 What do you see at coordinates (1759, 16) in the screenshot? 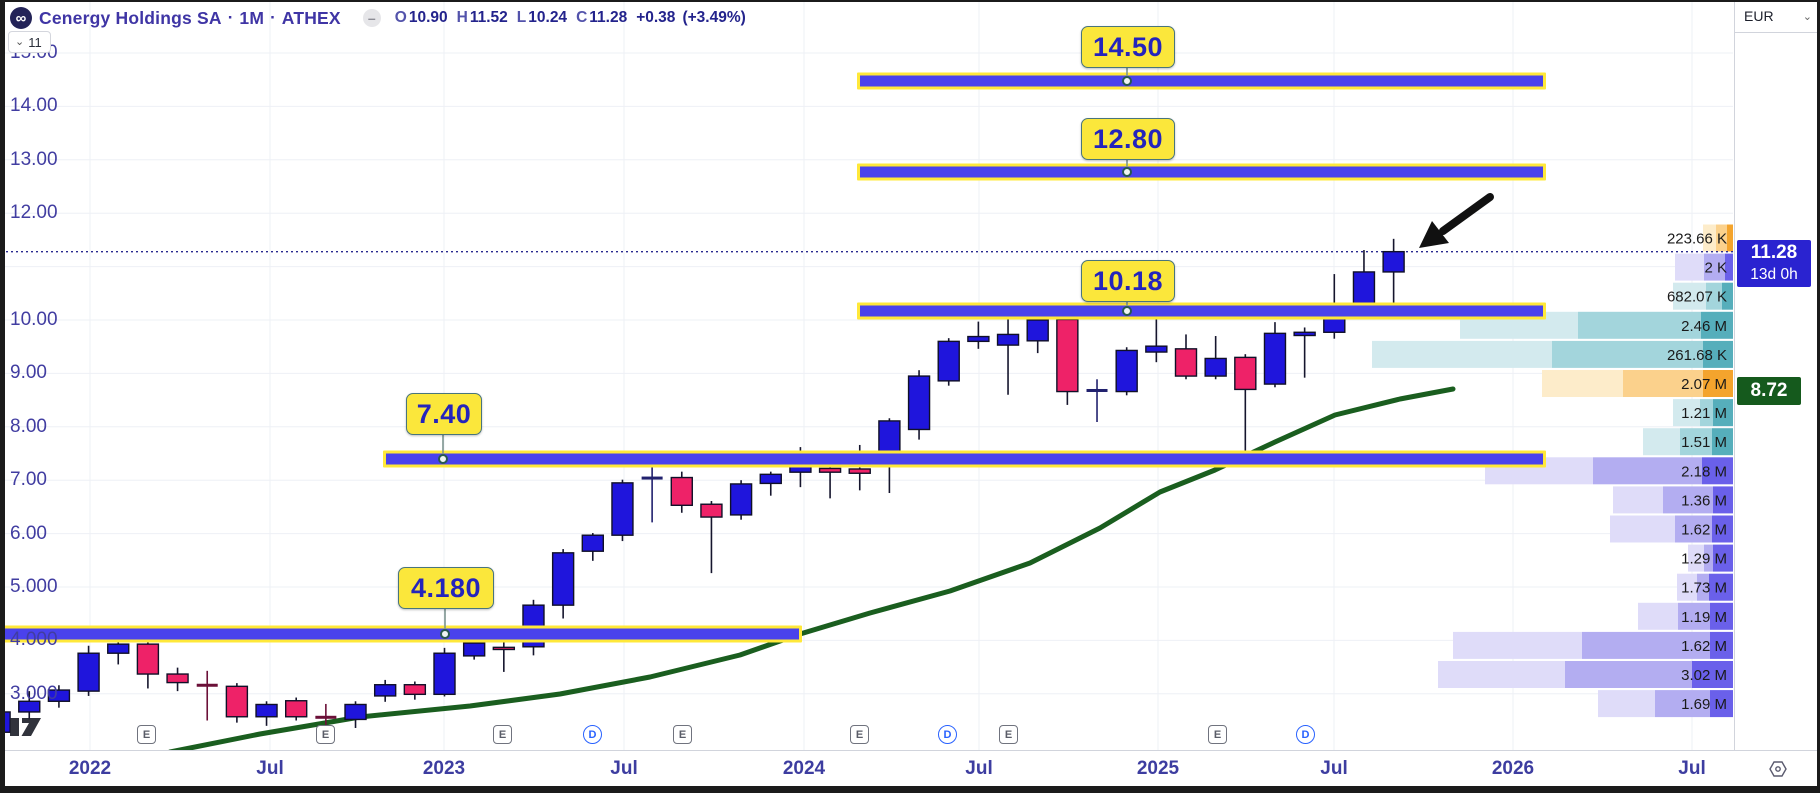
I see `currency-label: EUR` at bounding box center [1759, 16].